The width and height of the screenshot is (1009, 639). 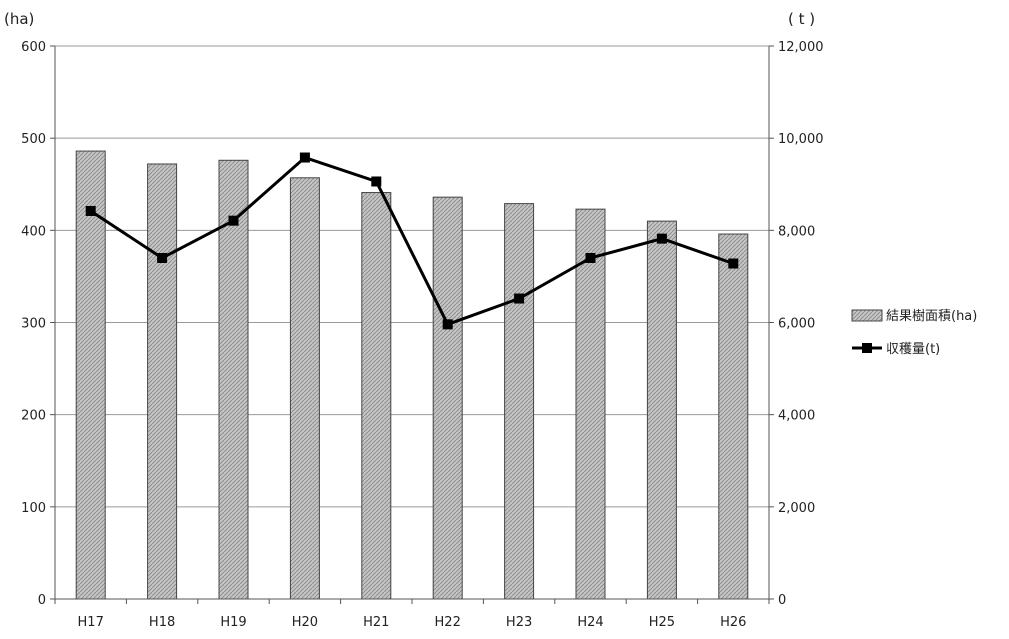 What do you see at coordinates (914, 333) in the screenshot?
I see `legend: 結果樹面積(ha) 収穫量(t)` at bounding box center [914, 333].